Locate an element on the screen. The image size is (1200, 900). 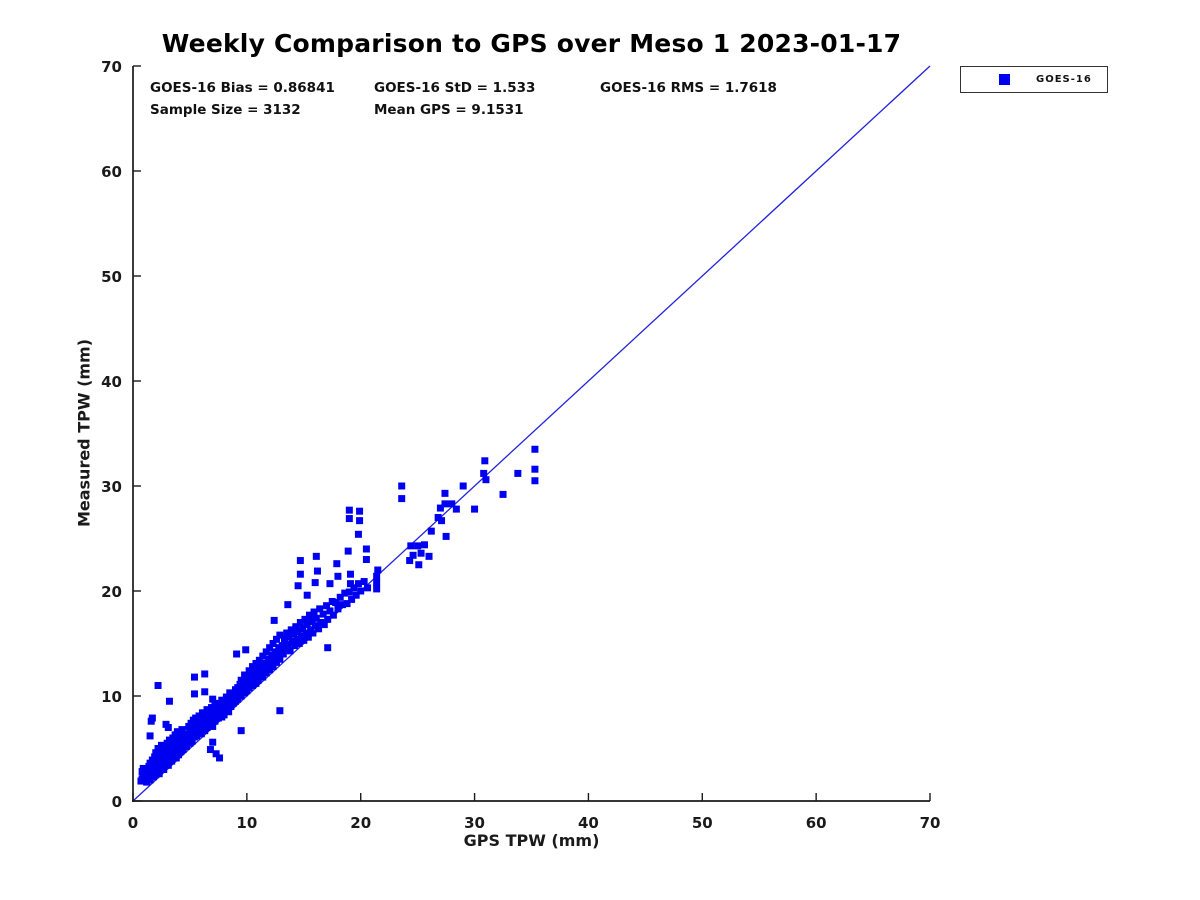
stat-rms: GOES-16 RMS = 1.7618 is located at coordinates (688, 88).